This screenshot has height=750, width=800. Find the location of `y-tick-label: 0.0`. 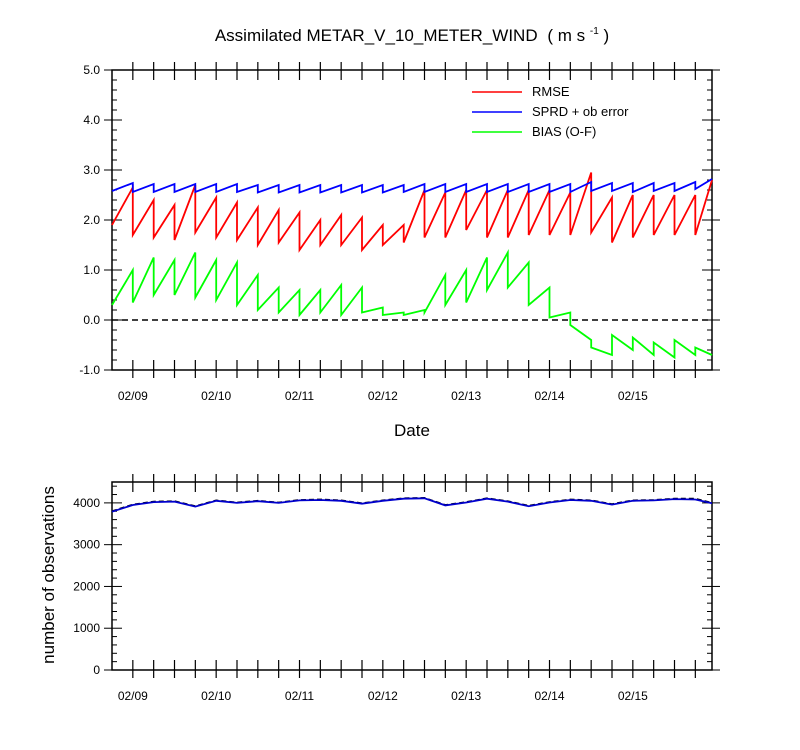

y-tick-label: 0.0 is located at coordinates (91, 320).